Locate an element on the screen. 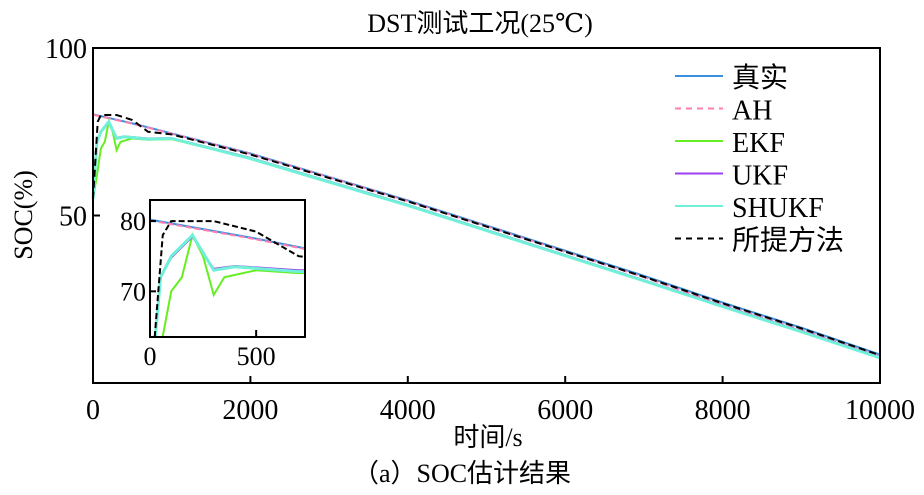 The height and width of the screenshot is (495, 924). x-tick-label: 2000 is located at coordinates (250, 410).